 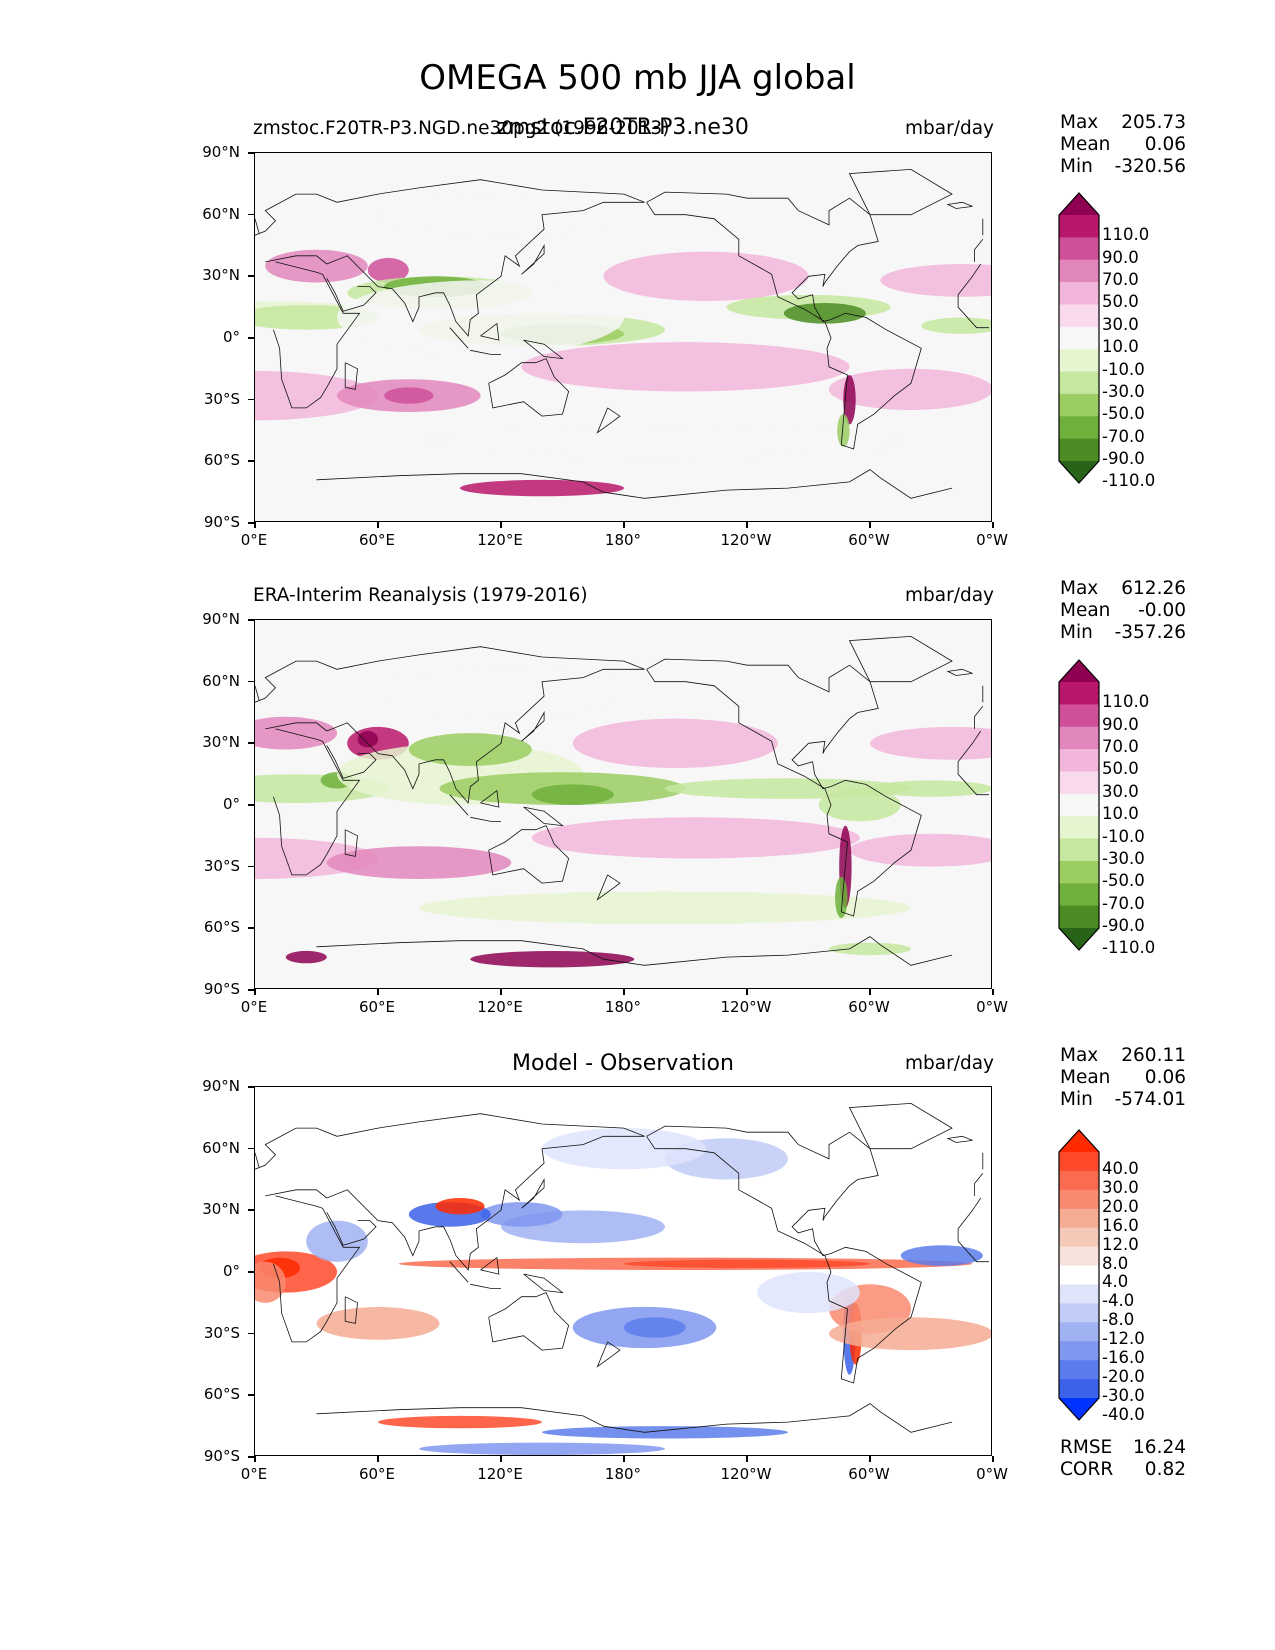 I want to click on colorbar-level-label: -30.0, so click(x=1123, y=858).